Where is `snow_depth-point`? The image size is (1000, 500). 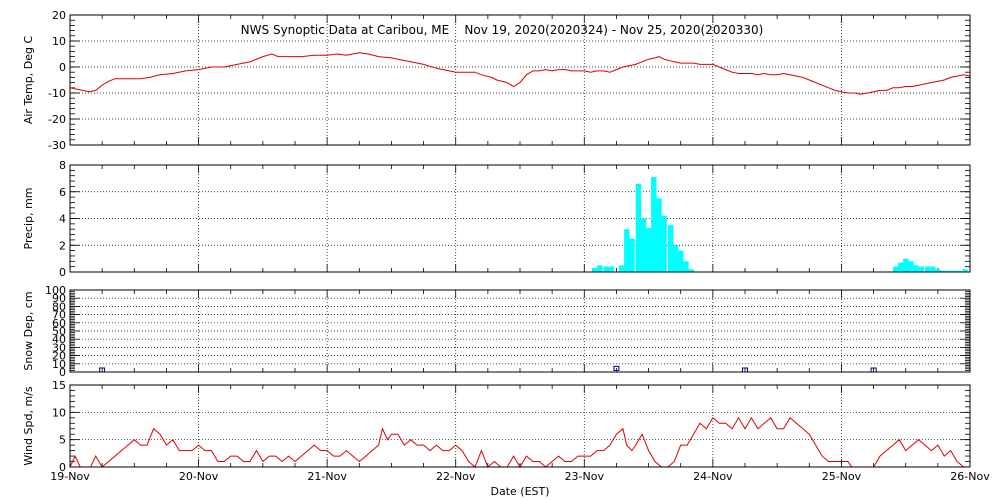
snow_depth-point is located at coordinates (616, 368).